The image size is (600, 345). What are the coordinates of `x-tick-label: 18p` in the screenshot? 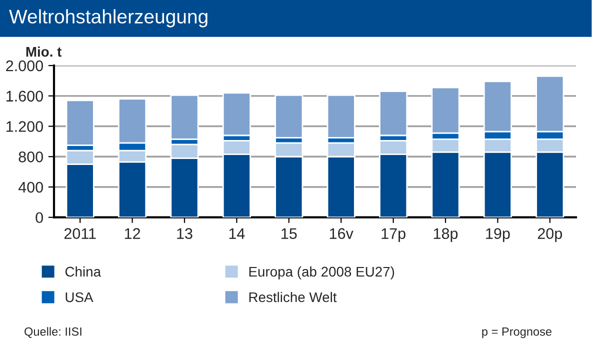 It's located at (446, 235).